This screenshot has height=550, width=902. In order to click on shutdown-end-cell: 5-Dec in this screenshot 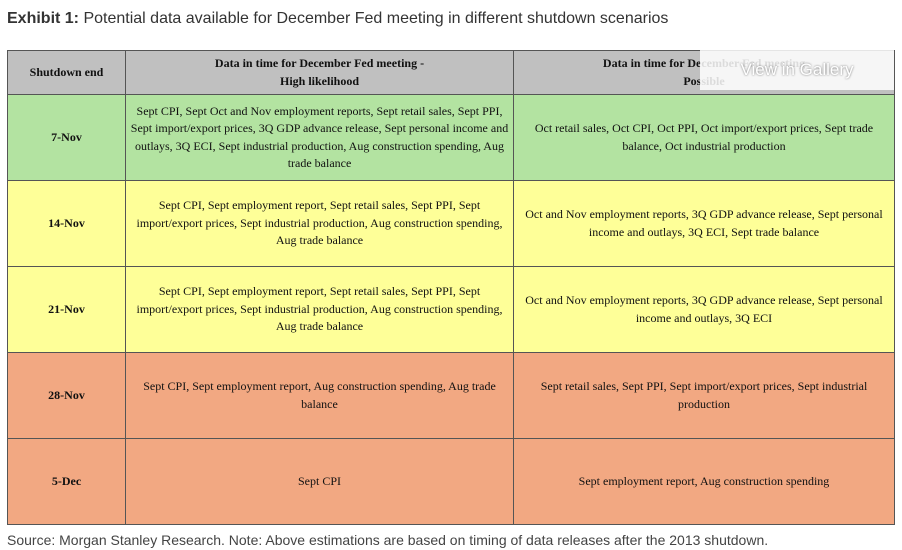, I will do `click(66, 481)`.